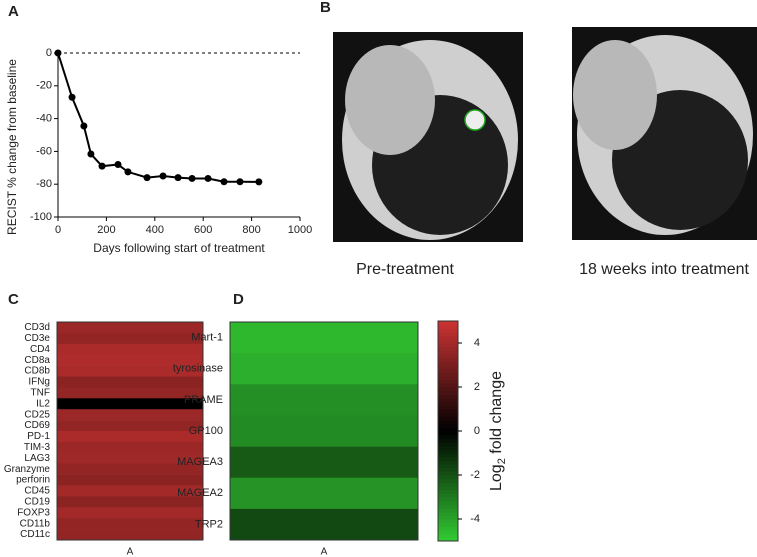 The width and height of the screenshot is (757, 557). Describe the element at coordinates (207, 337) in the screenshot. I see `row-label: Mart-1` at that location.